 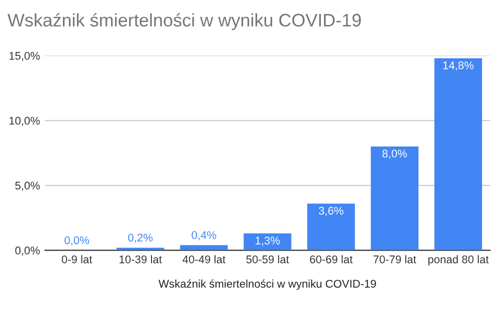 I want to click on data-label: 3,6%, so click(x=331, y=211).